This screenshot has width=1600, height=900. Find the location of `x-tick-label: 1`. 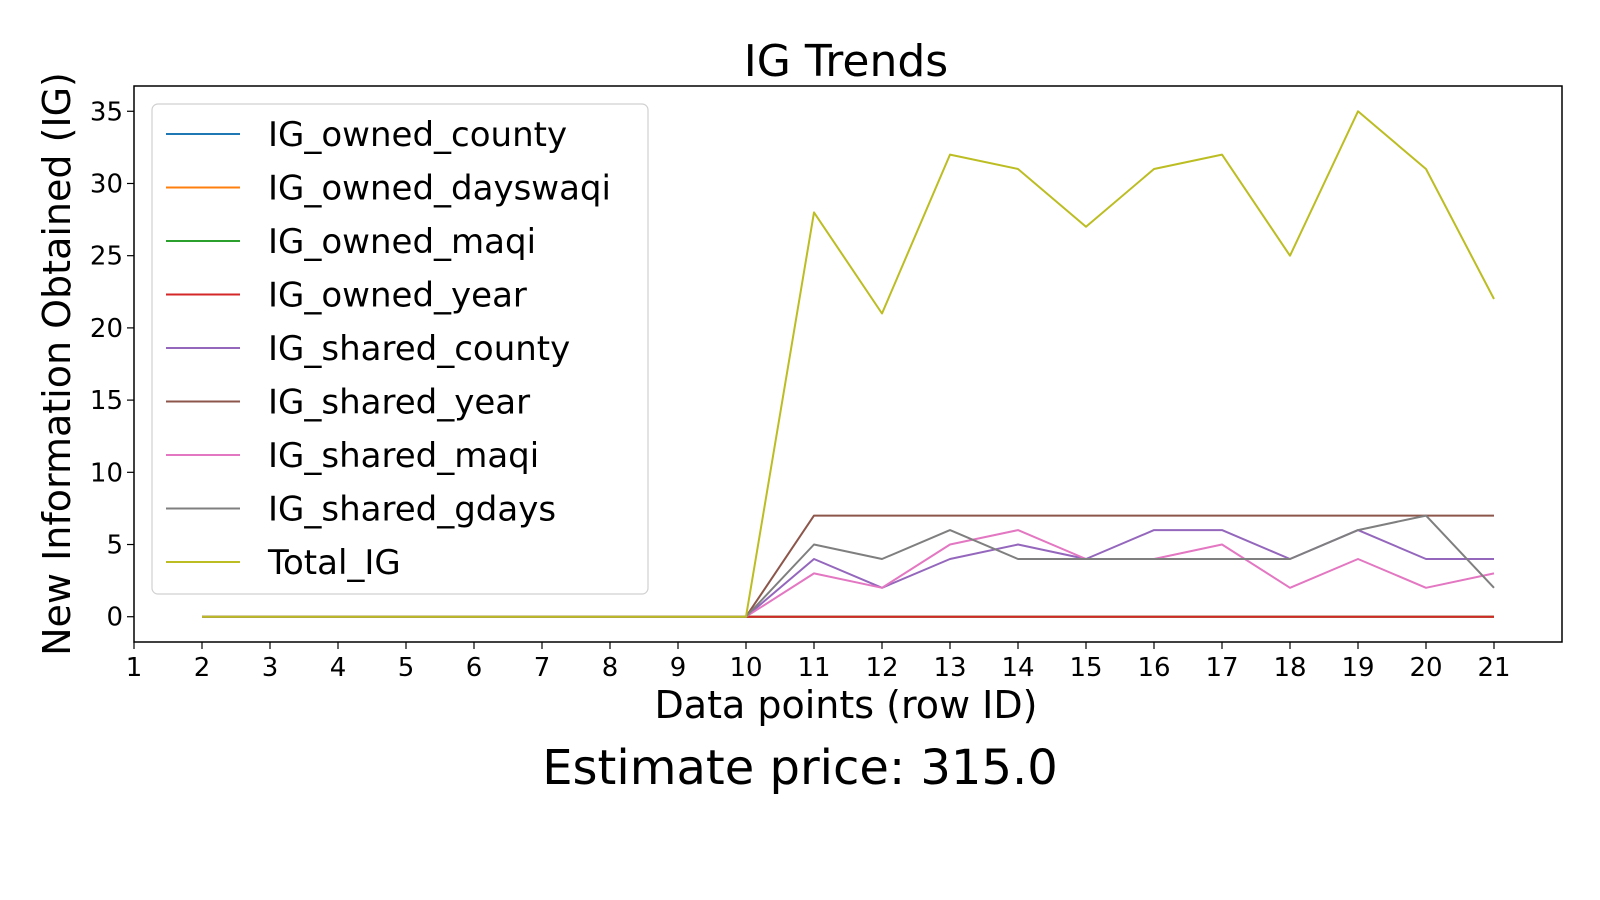

x-tick-label: 1 is located at coordinates (134, 668).